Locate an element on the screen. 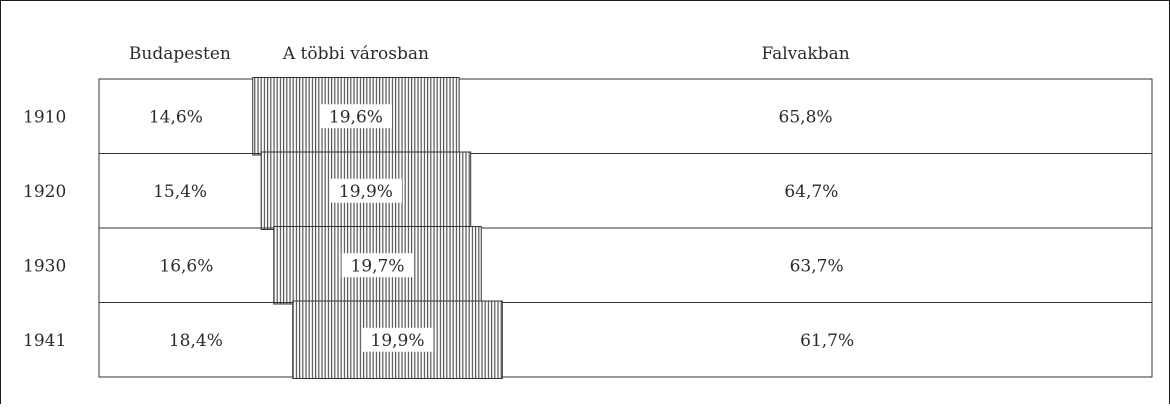 The height and width of the screenshot is (408, 1170). data-label: 14,6% is located at coordinates (176, 117).